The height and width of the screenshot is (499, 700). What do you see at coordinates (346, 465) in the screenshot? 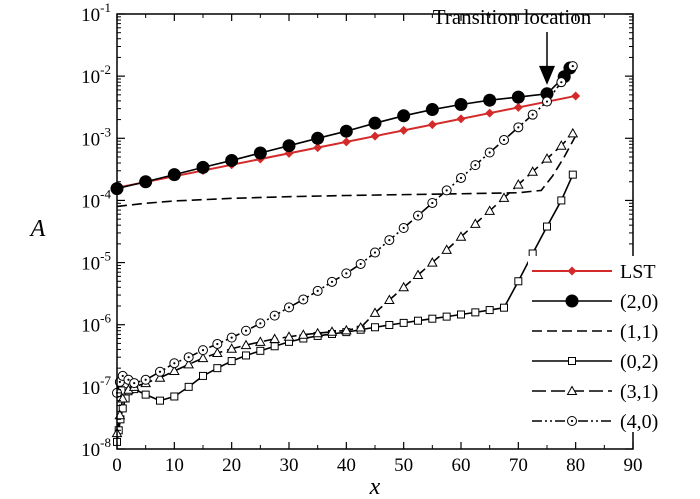
I see `x-tick-label: 40` at bounding box center [346, 465].